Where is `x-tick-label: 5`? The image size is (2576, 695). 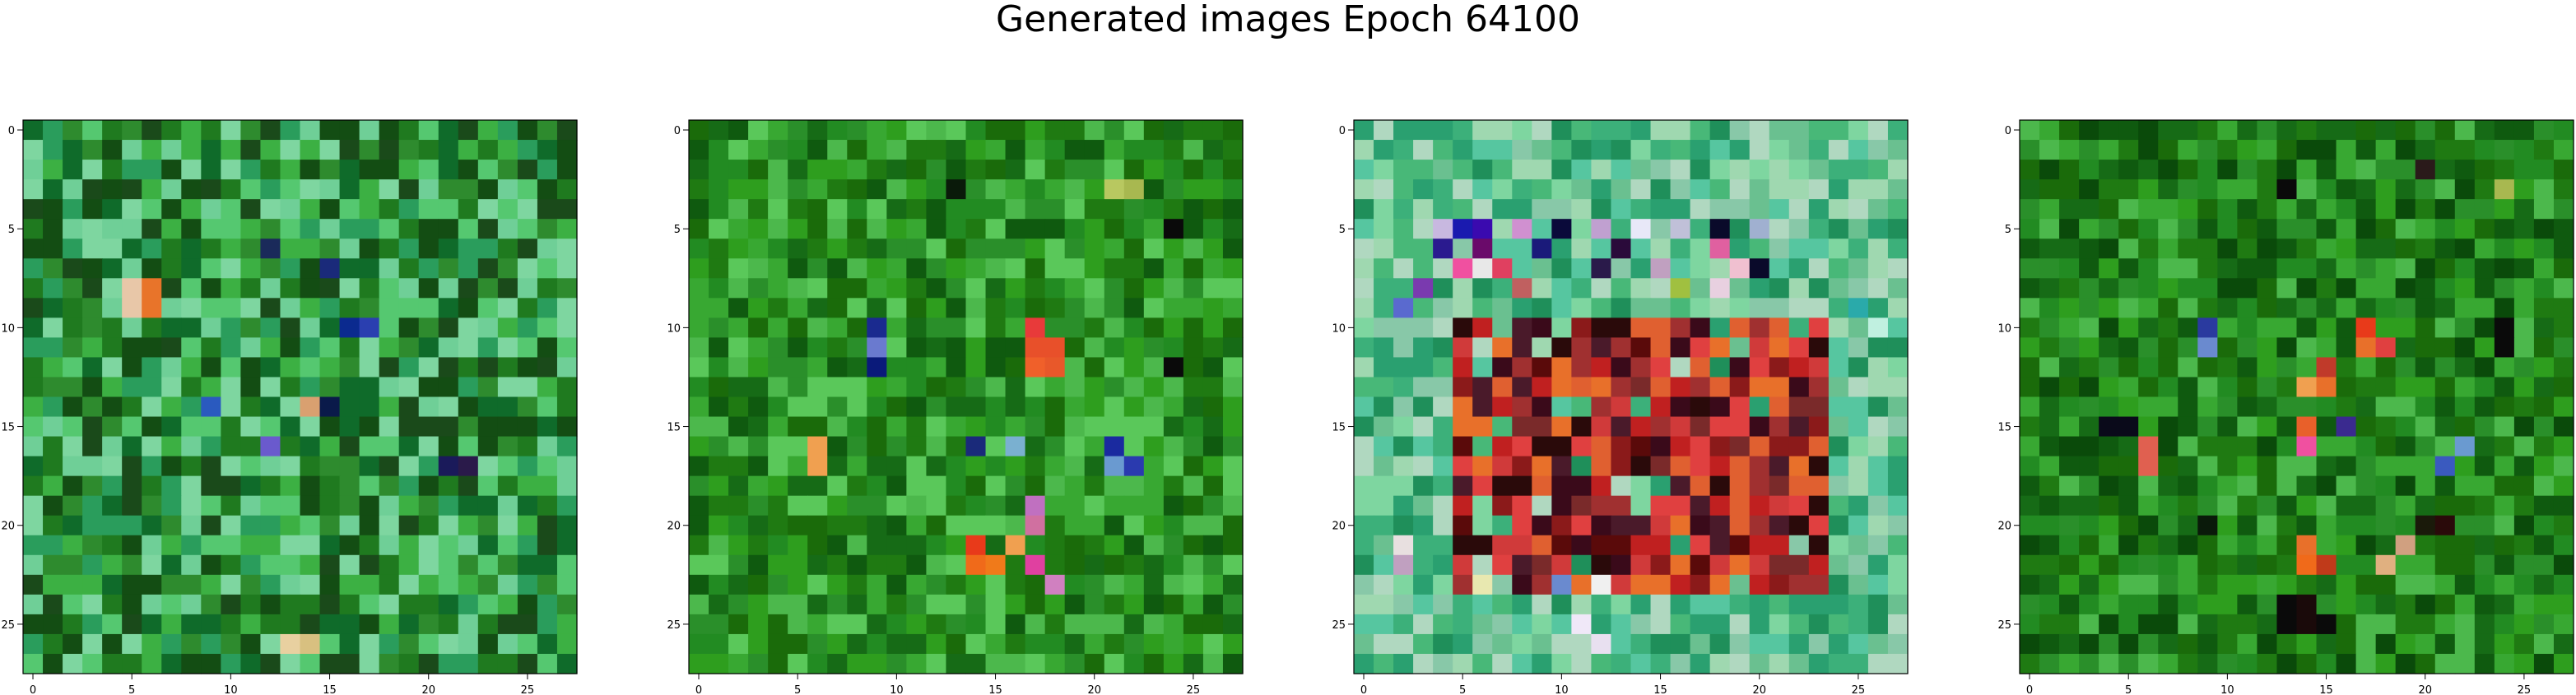 x-tick-label: 5 is located at coordinates (2128, 689).